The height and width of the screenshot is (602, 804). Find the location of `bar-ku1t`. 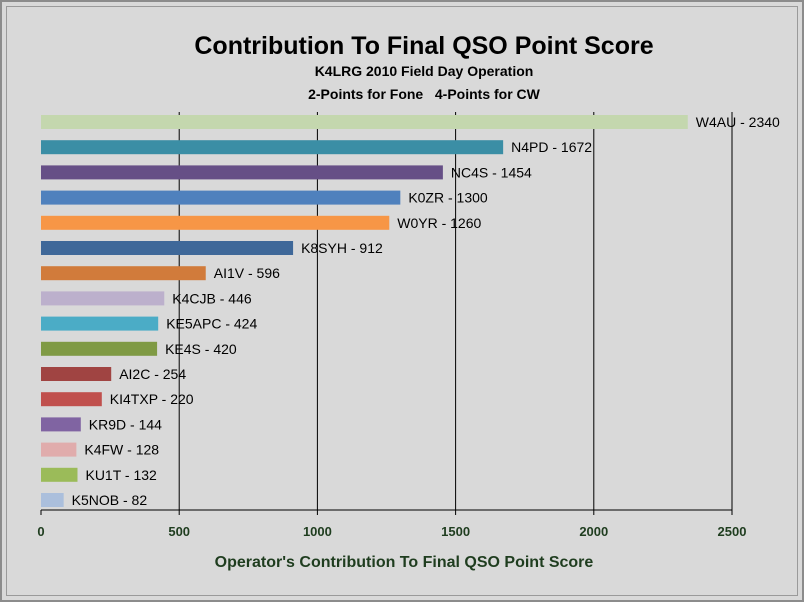

bar-ku1t is located at coordinates (59, 474).